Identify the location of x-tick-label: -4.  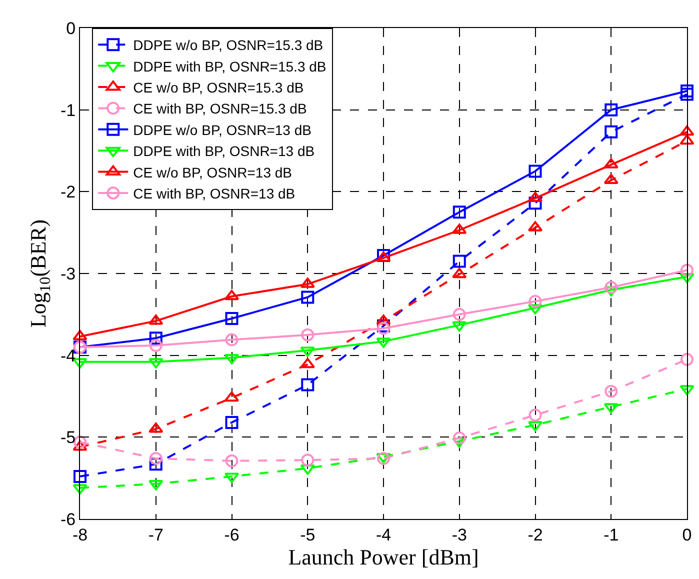
(384, 534).